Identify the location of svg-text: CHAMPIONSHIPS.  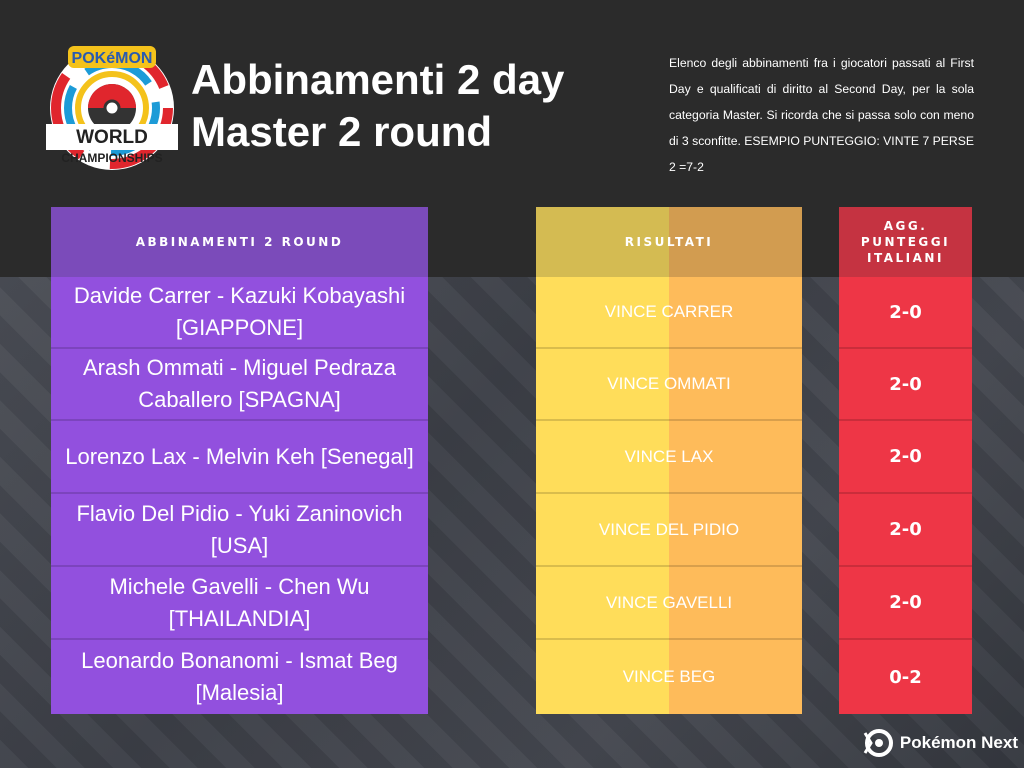
(111, 158).